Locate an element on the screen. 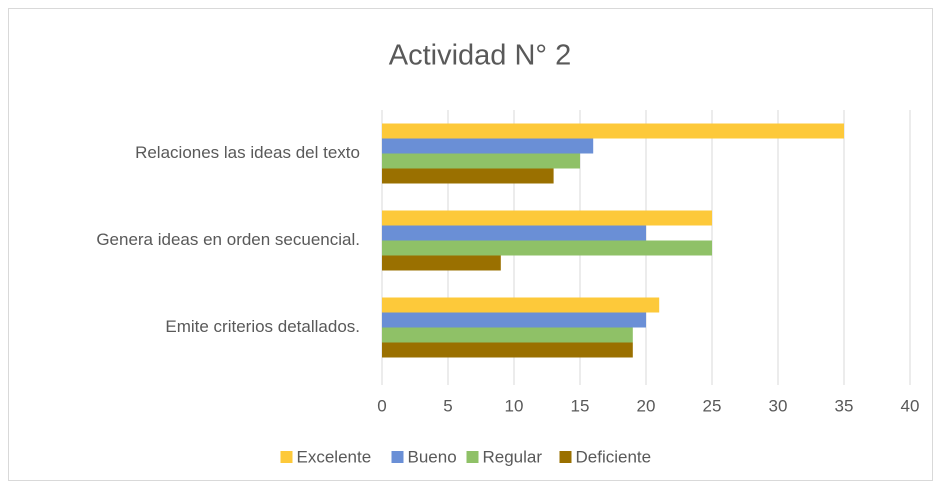  x-tick-label: 35 is located at coordinates (844, 405).